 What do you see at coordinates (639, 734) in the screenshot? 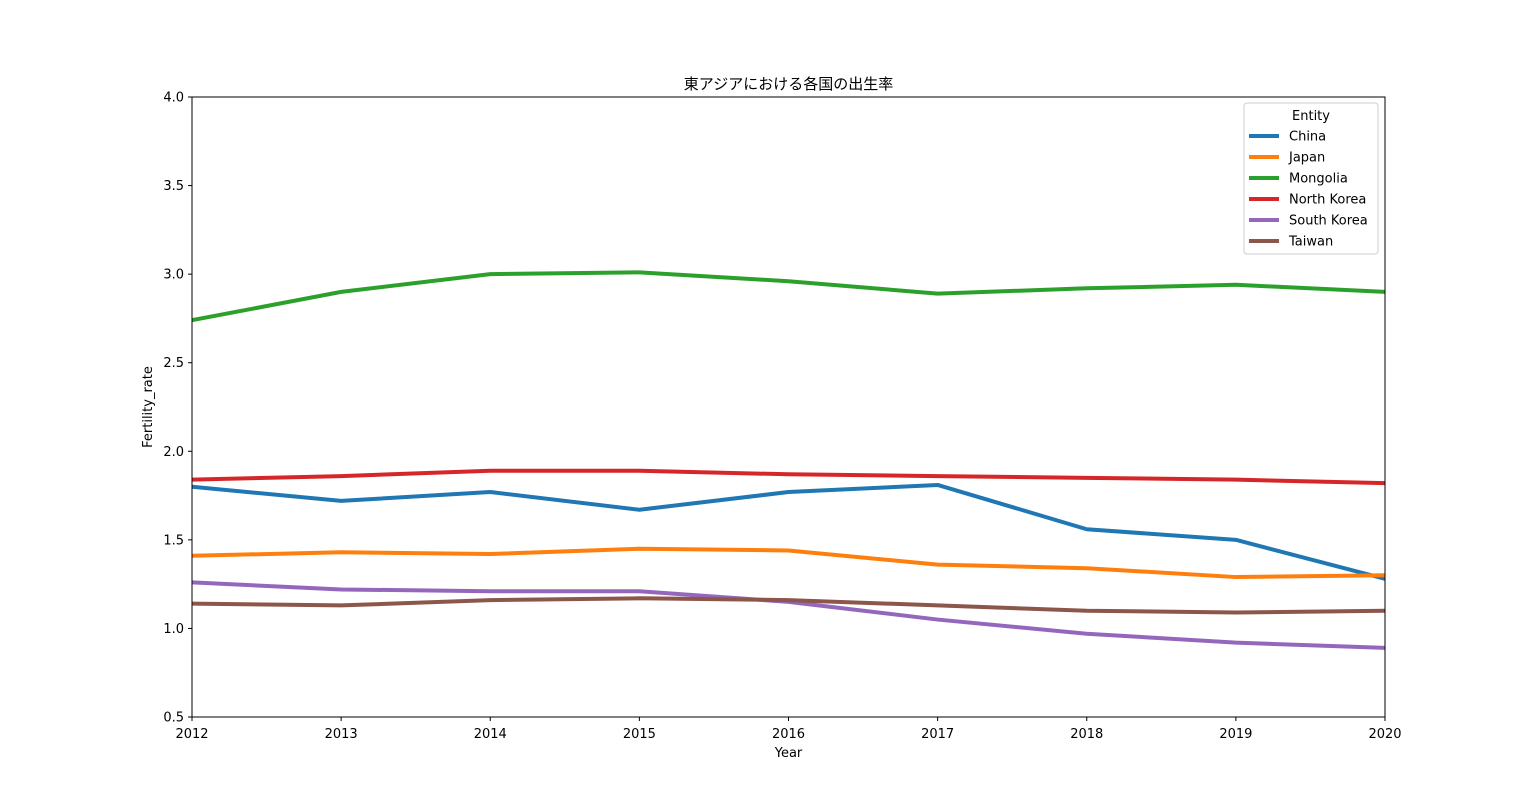
I see `x-tick-label: 2015` at bounding box center [639, 734].